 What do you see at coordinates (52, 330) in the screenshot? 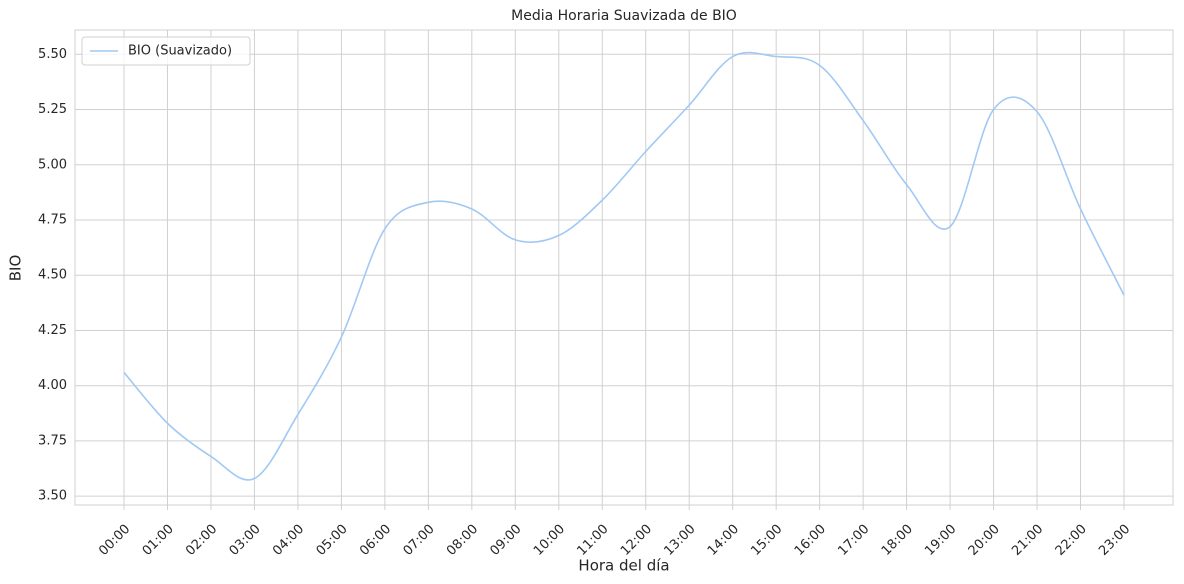
I see `y-tick-label: 4.25` at bounding box center [52, 330].